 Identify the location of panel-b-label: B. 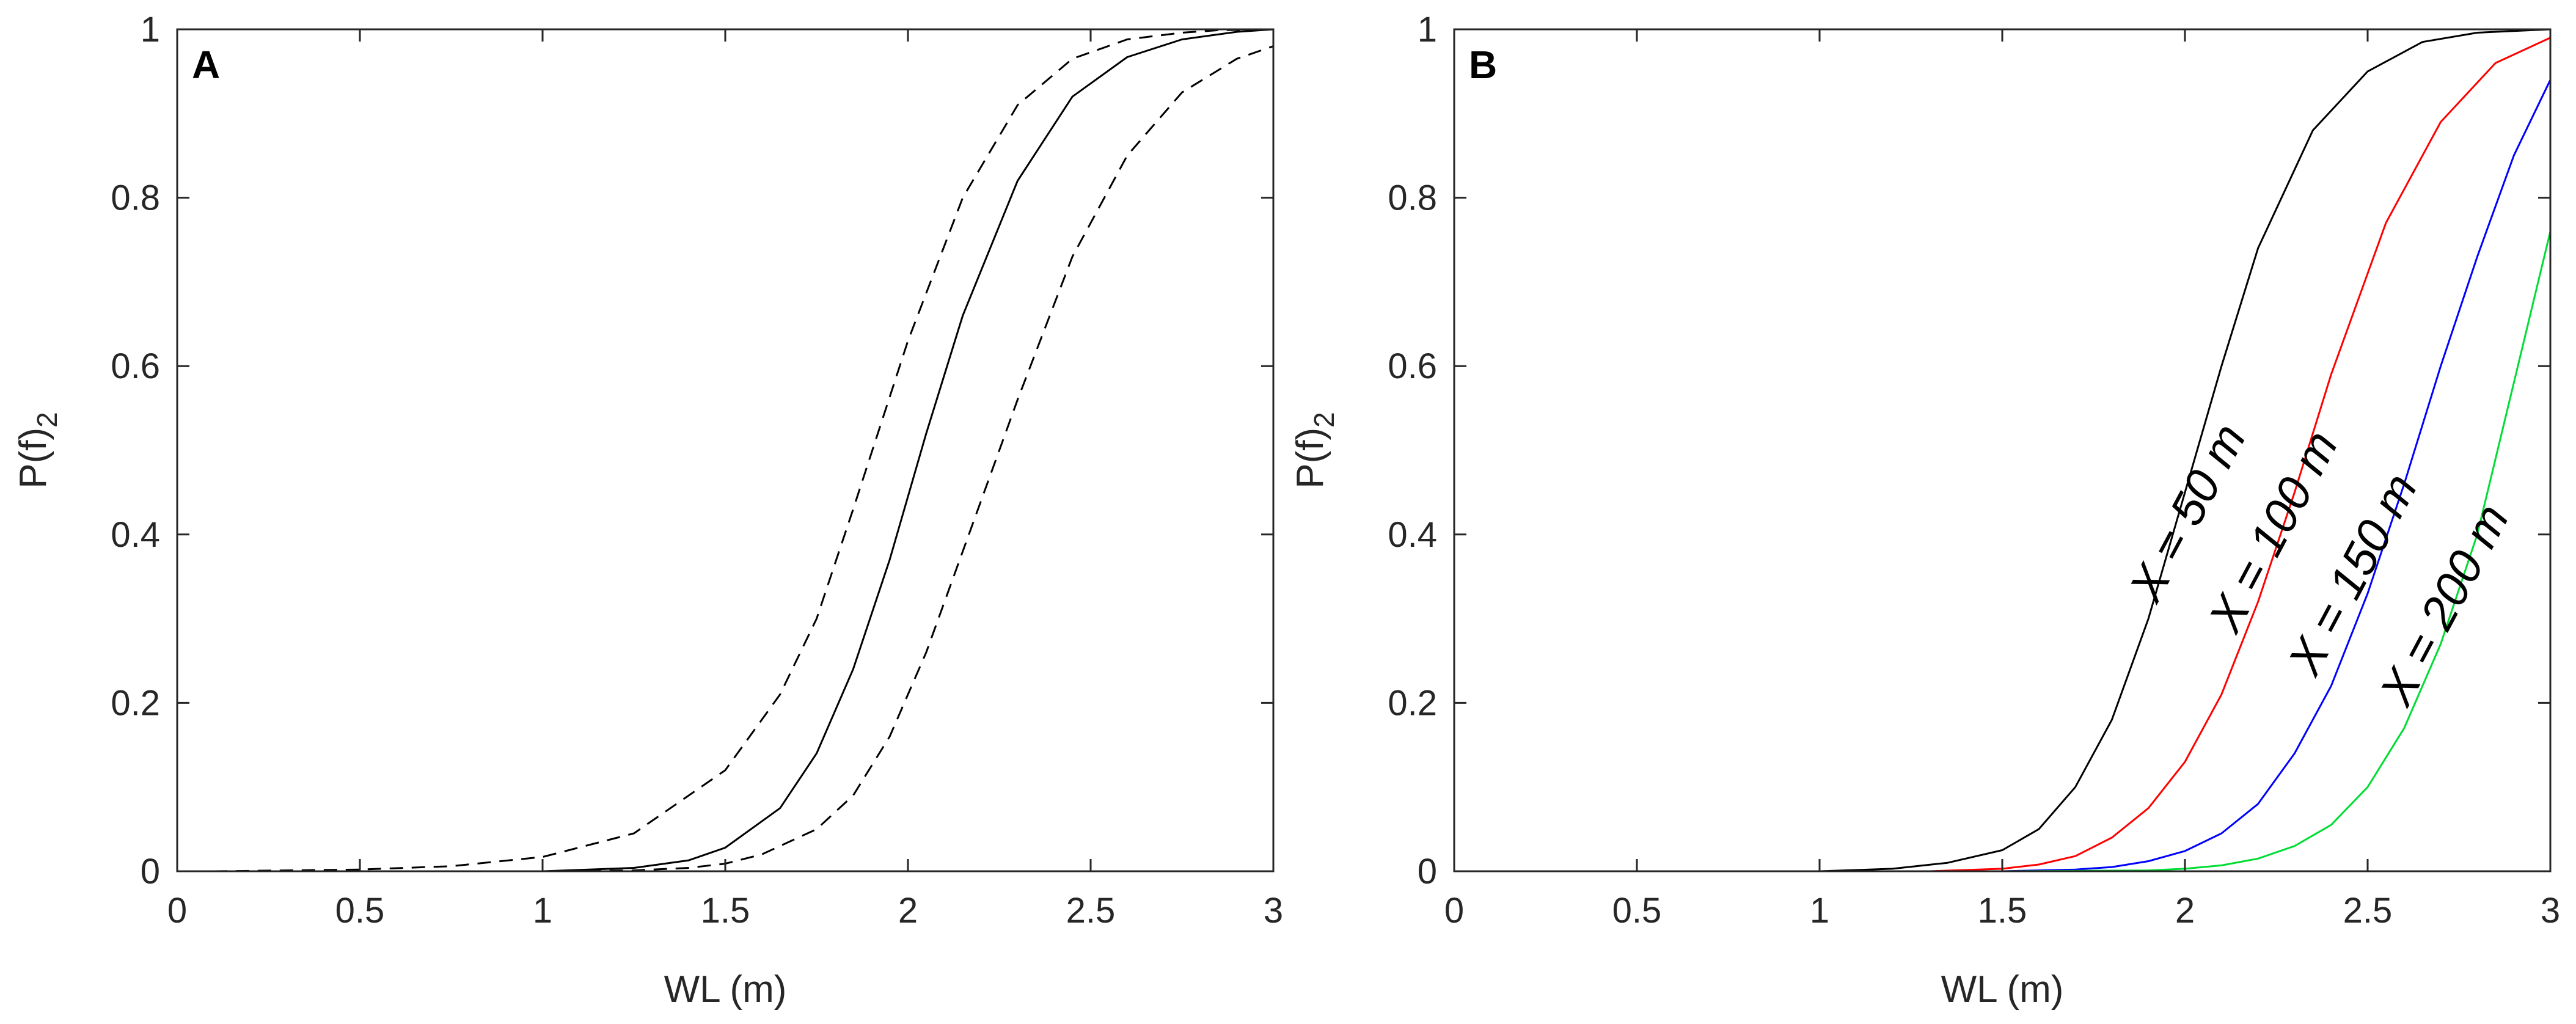
(1483, 65).